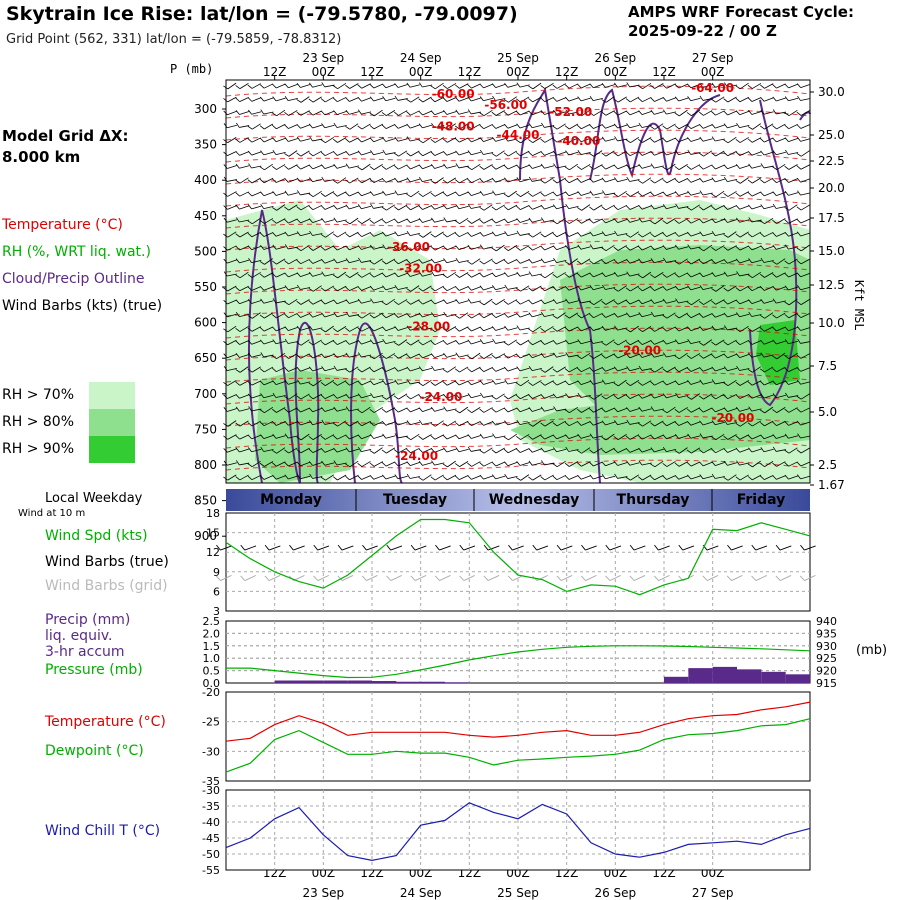  What do you see at coordinates (103, 831) in the screenshot?
I see `legend-wind-chill: Wind Chill T (°C)` at bounding box center [103, 831].